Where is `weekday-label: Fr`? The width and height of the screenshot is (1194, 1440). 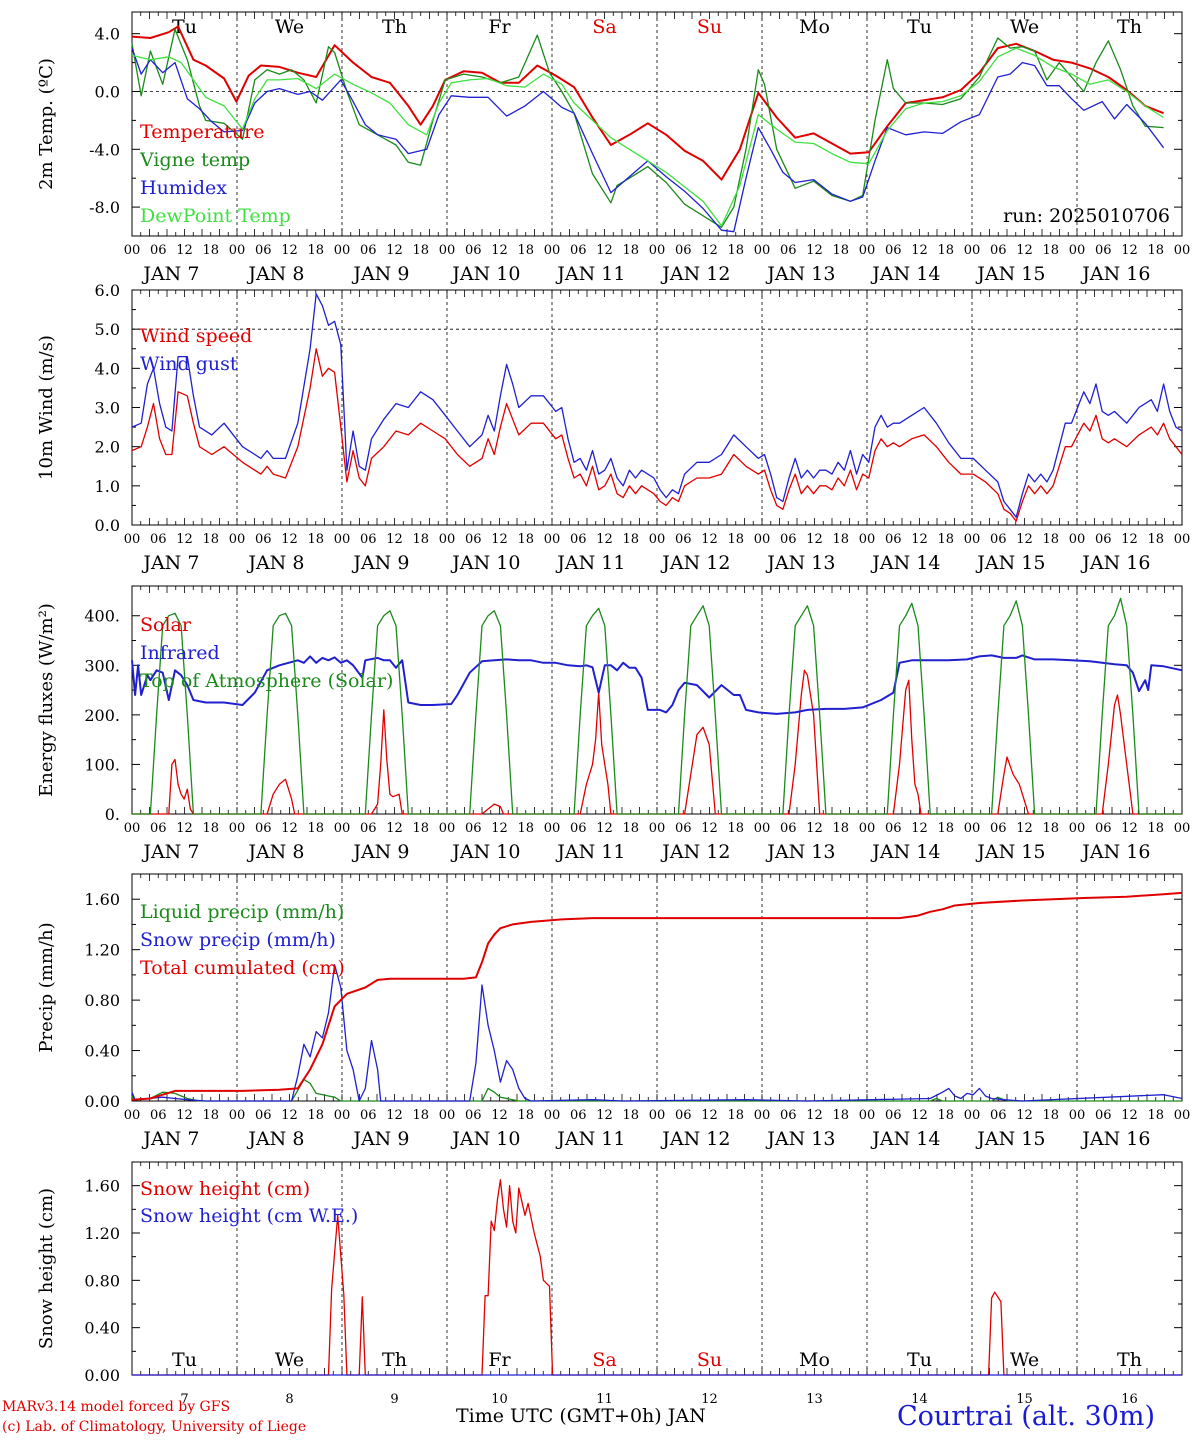 weekday-label: Fr is located at coordinates (499, 27).